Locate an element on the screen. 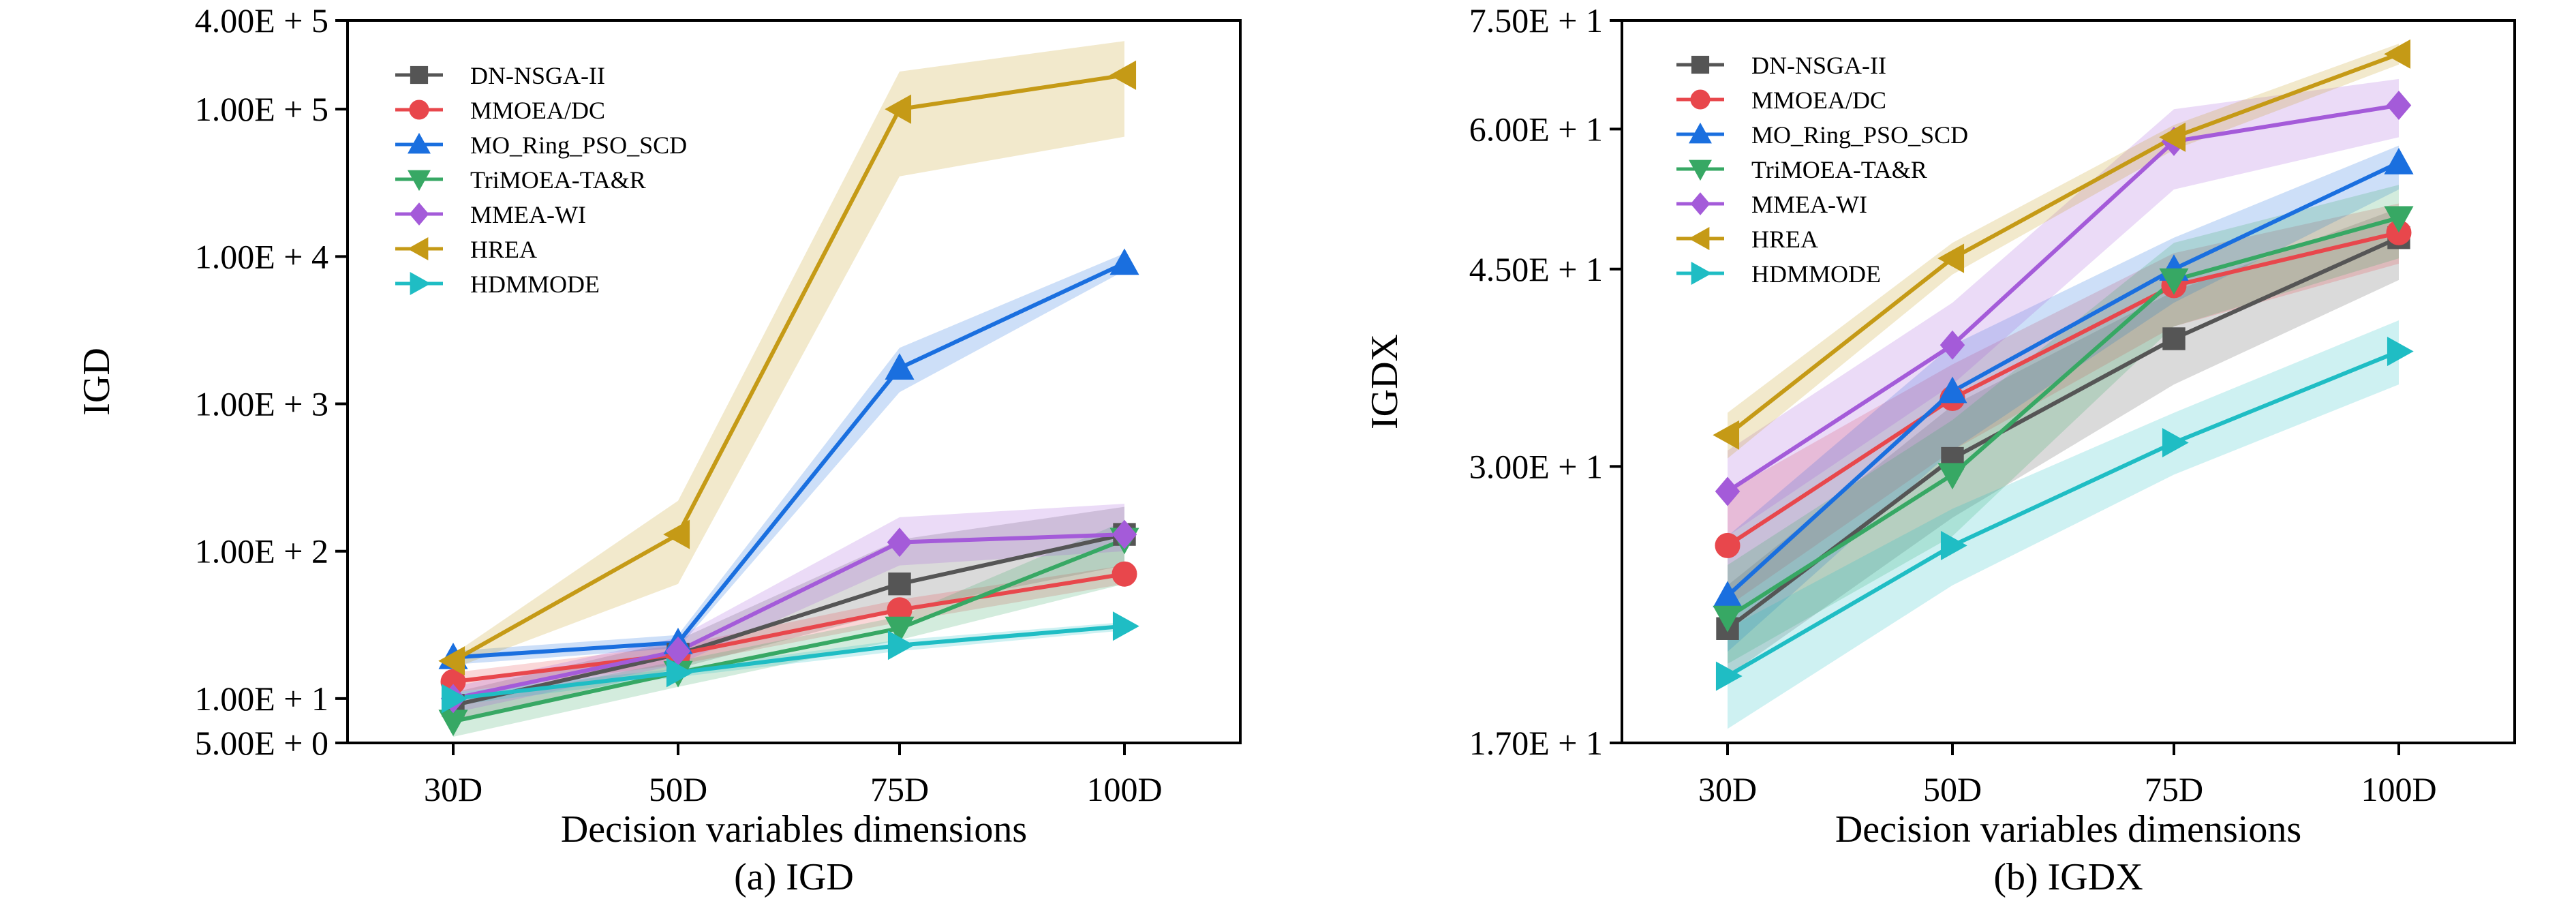  legend-marker-mmea-wi is located at coordinates (1700, 203).